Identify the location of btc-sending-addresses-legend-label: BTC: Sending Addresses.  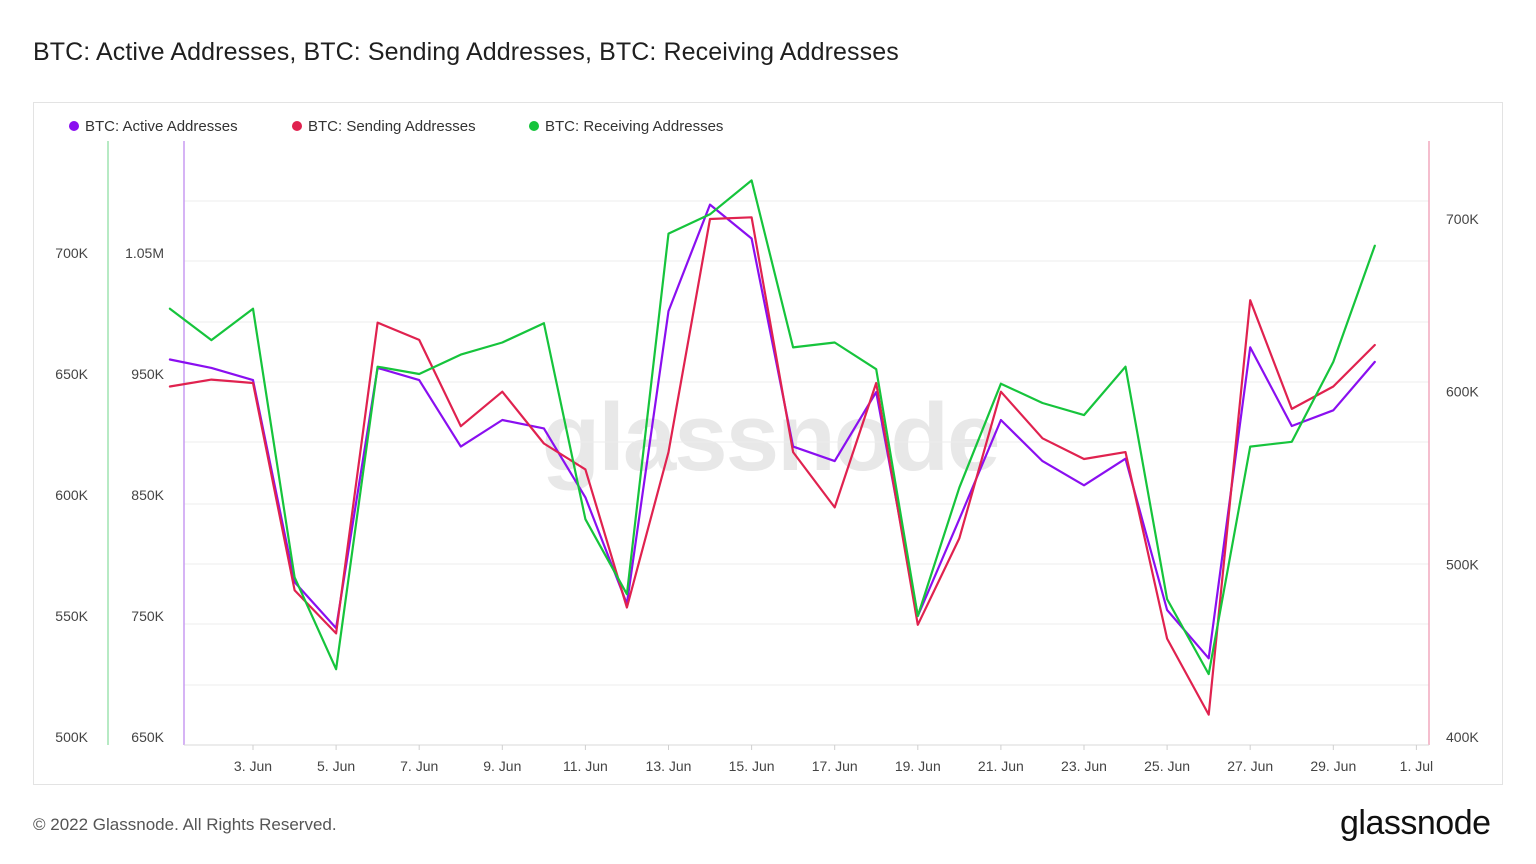
(392, 126).